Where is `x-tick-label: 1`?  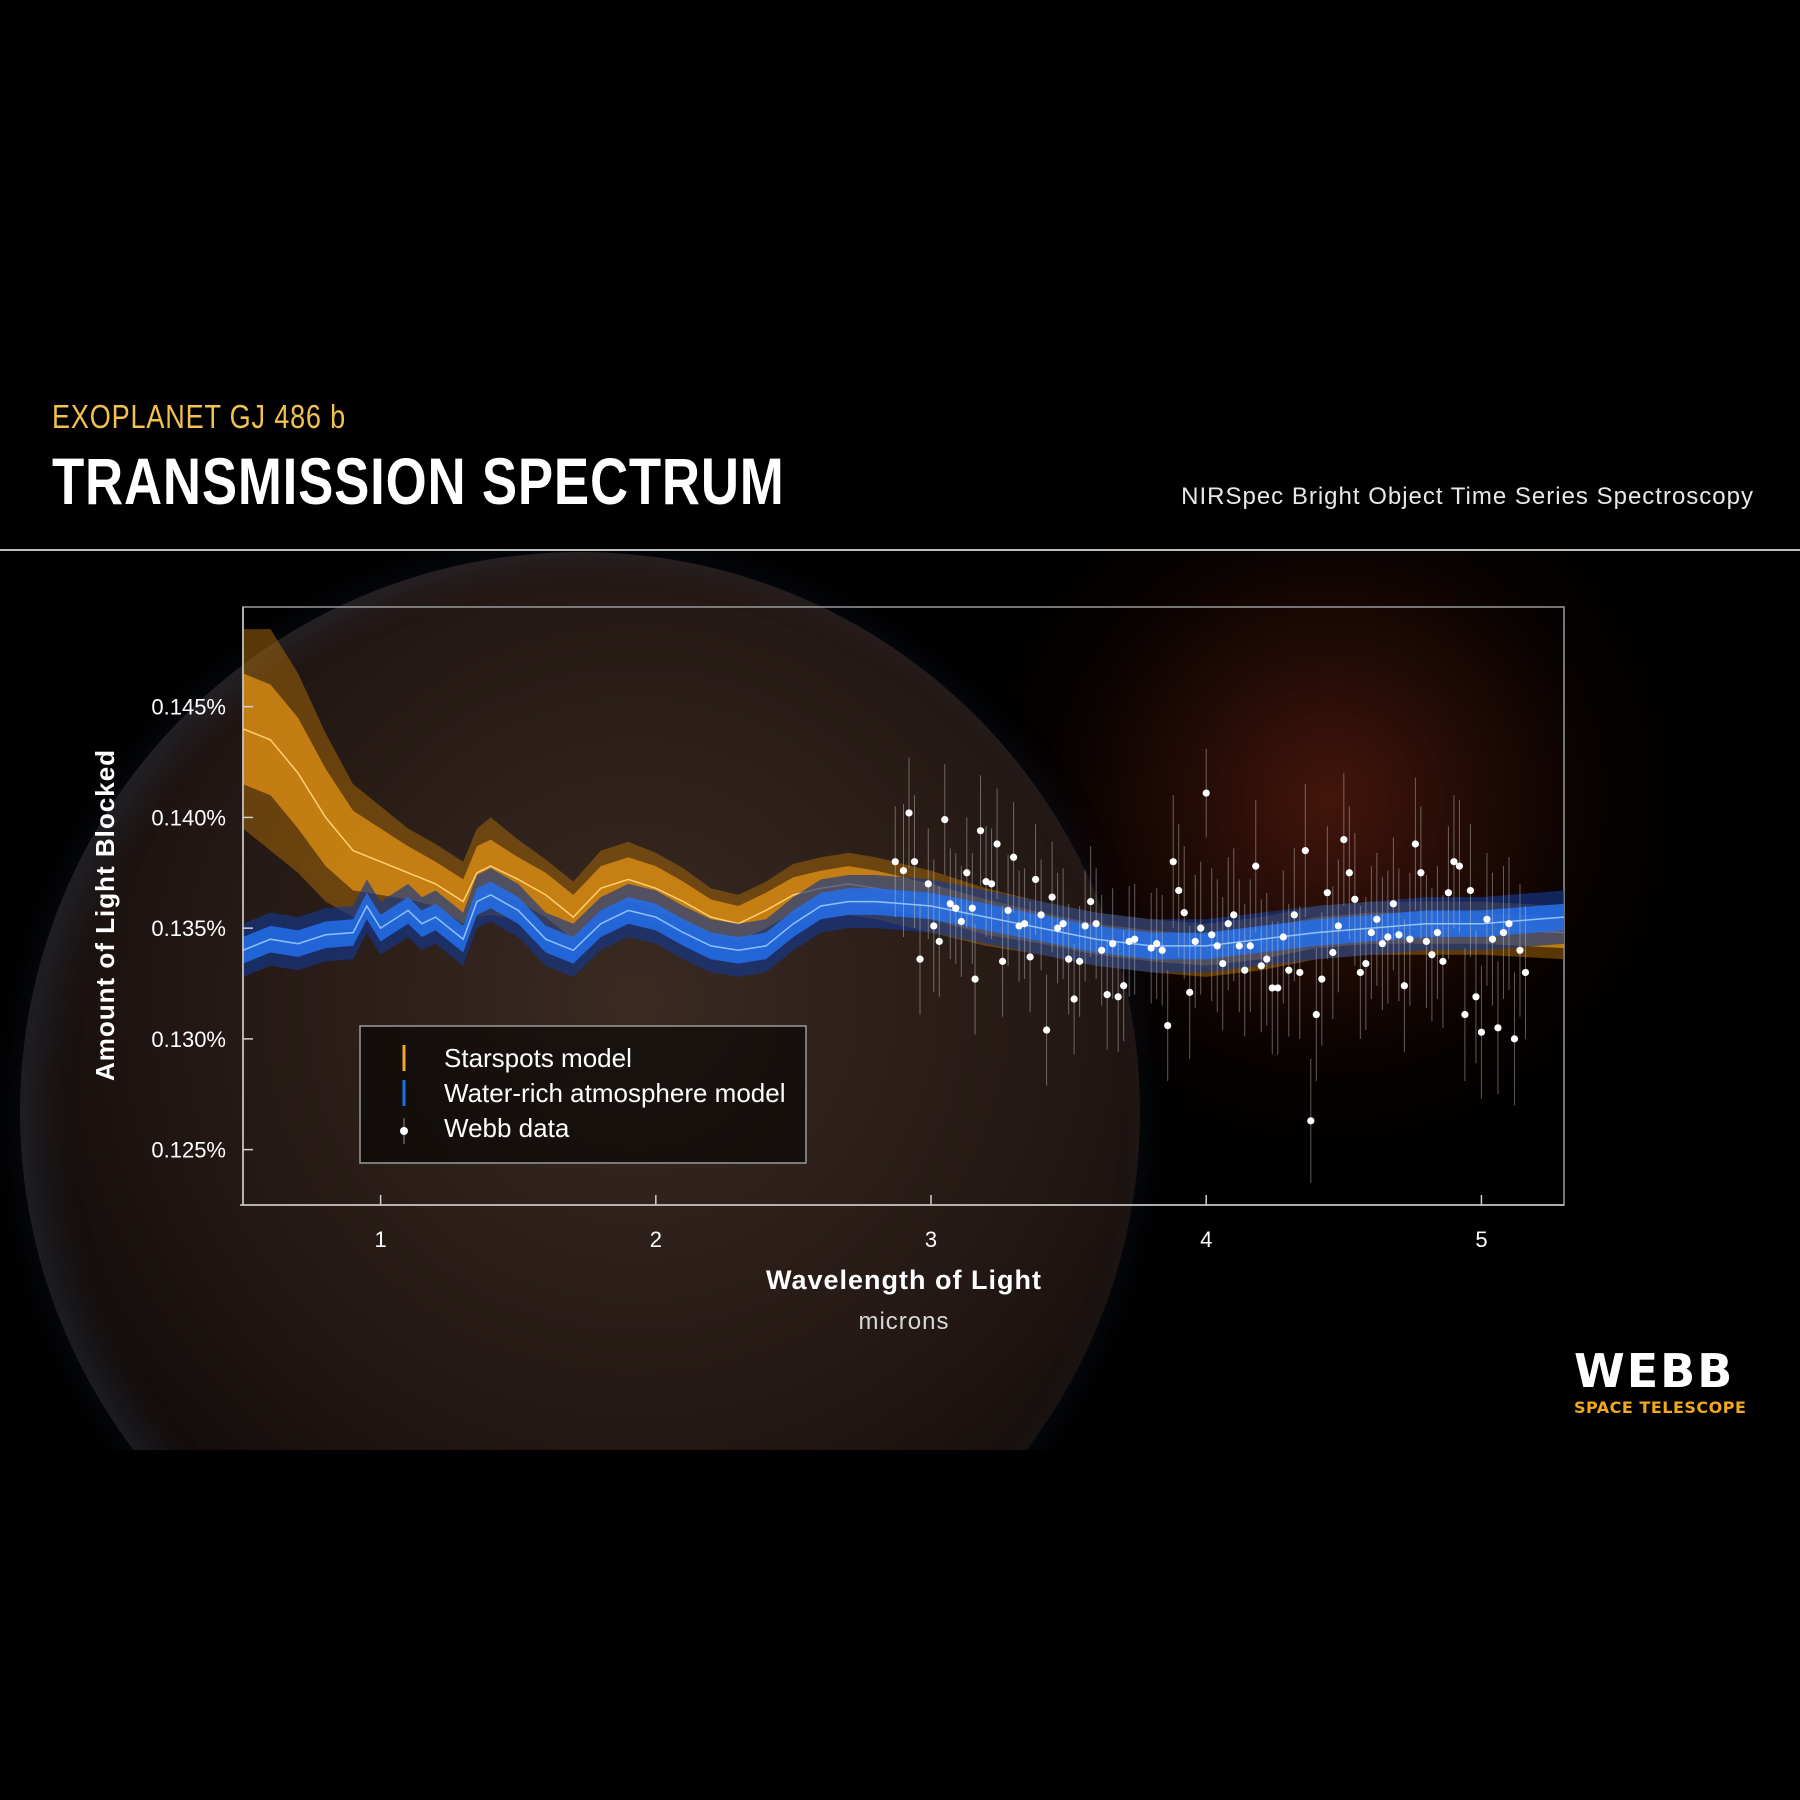
x-tick-label: 1 is located at coordinates (380, 1239).